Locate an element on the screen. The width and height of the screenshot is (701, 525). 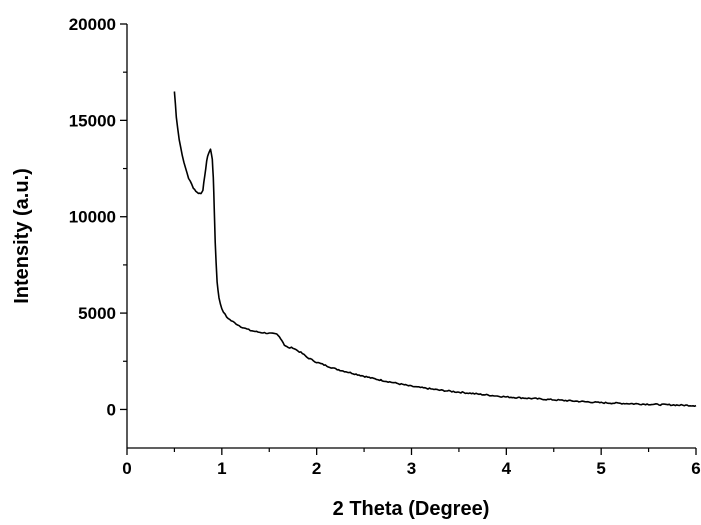
y-tick-label: 0 is located at coordinates (111, 409).